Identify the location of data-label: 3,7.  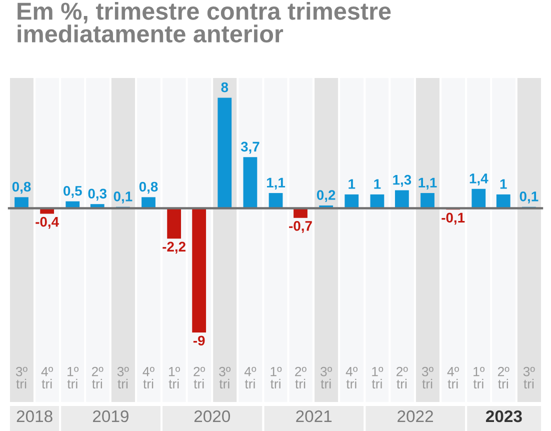
(250, 148).